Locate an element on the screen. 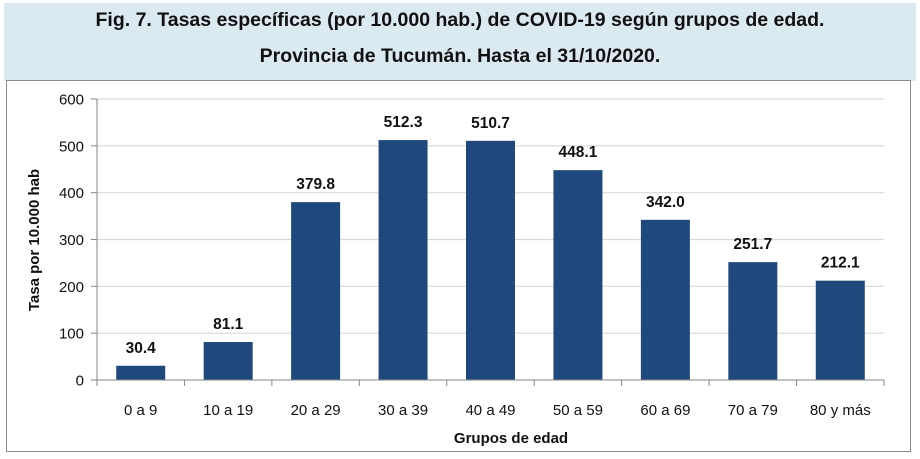 This screenshot has width=920, height=459. y-axis-label: Tasa por 10.000 hab is located at coordinates (34, 240).